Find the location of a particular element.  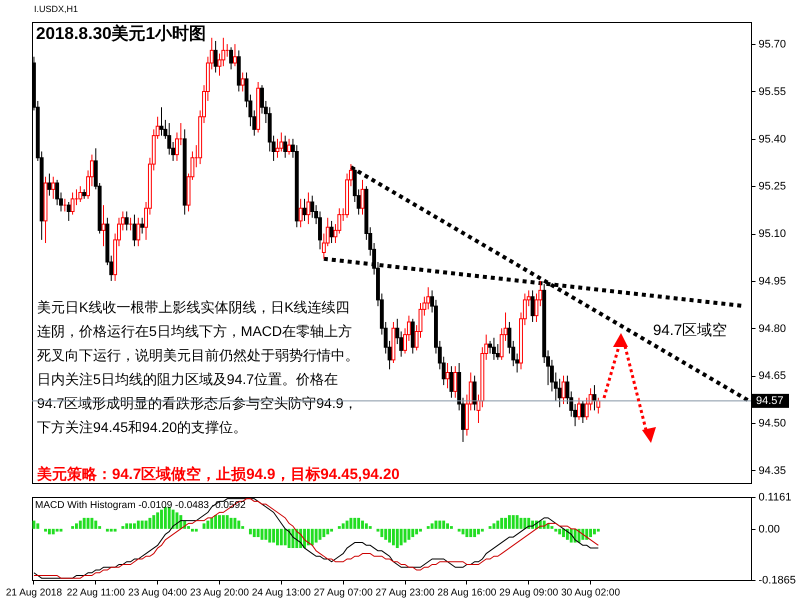

y-tick-label: 94.65 is located at coordinates (772, 376).